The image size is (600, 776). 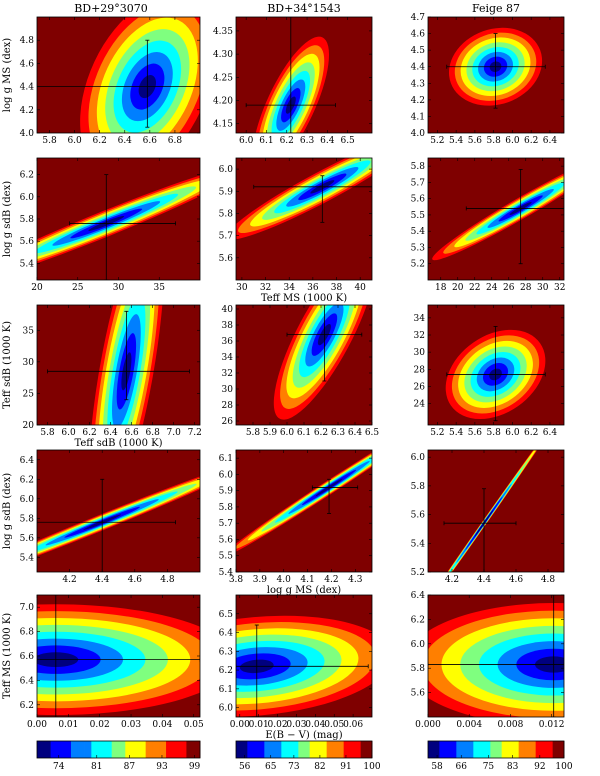 What do you see at coordinates (496, 8) in the screenshot?
I see `column-title-3: Feige 87` at bounding box center [496, 8].